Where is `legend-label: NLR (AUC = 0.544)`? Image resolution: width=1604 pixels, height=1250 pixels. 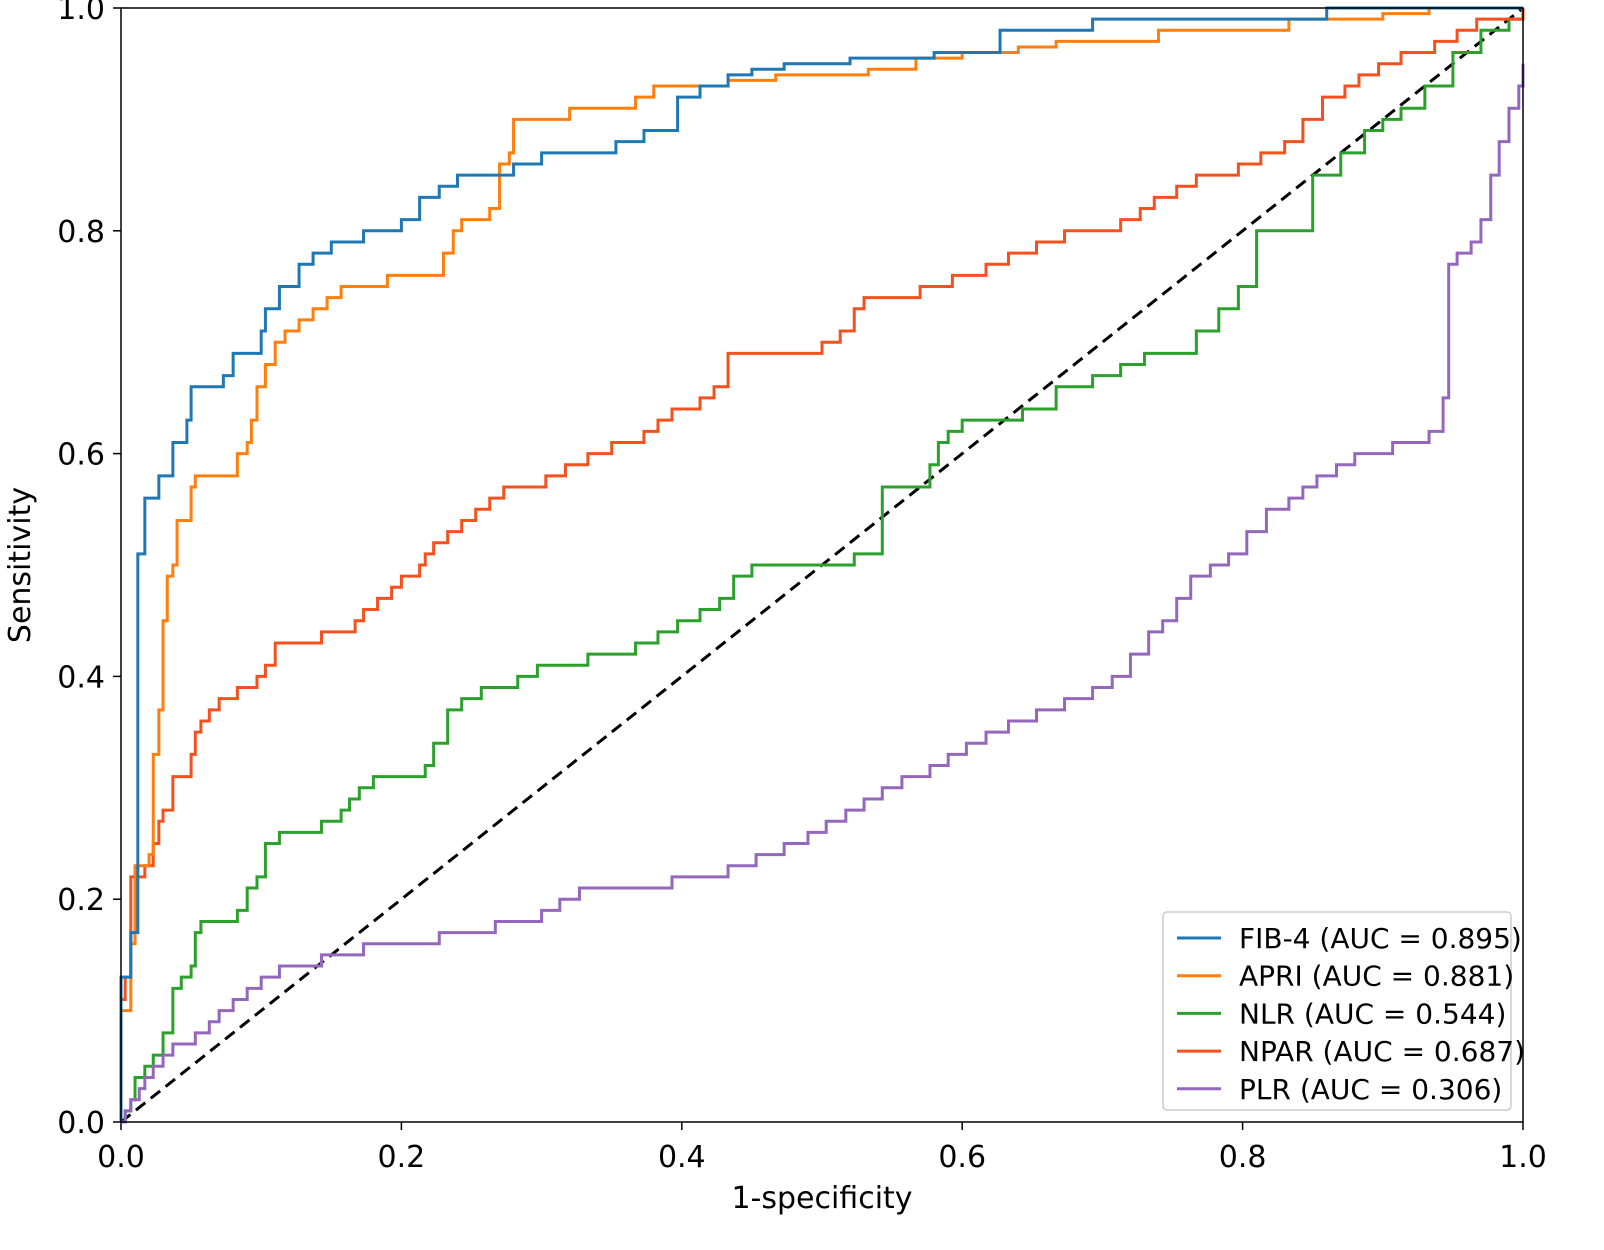
legend-label: NLR (AUC = 0.544) is located at coordinates (1372, 1013).